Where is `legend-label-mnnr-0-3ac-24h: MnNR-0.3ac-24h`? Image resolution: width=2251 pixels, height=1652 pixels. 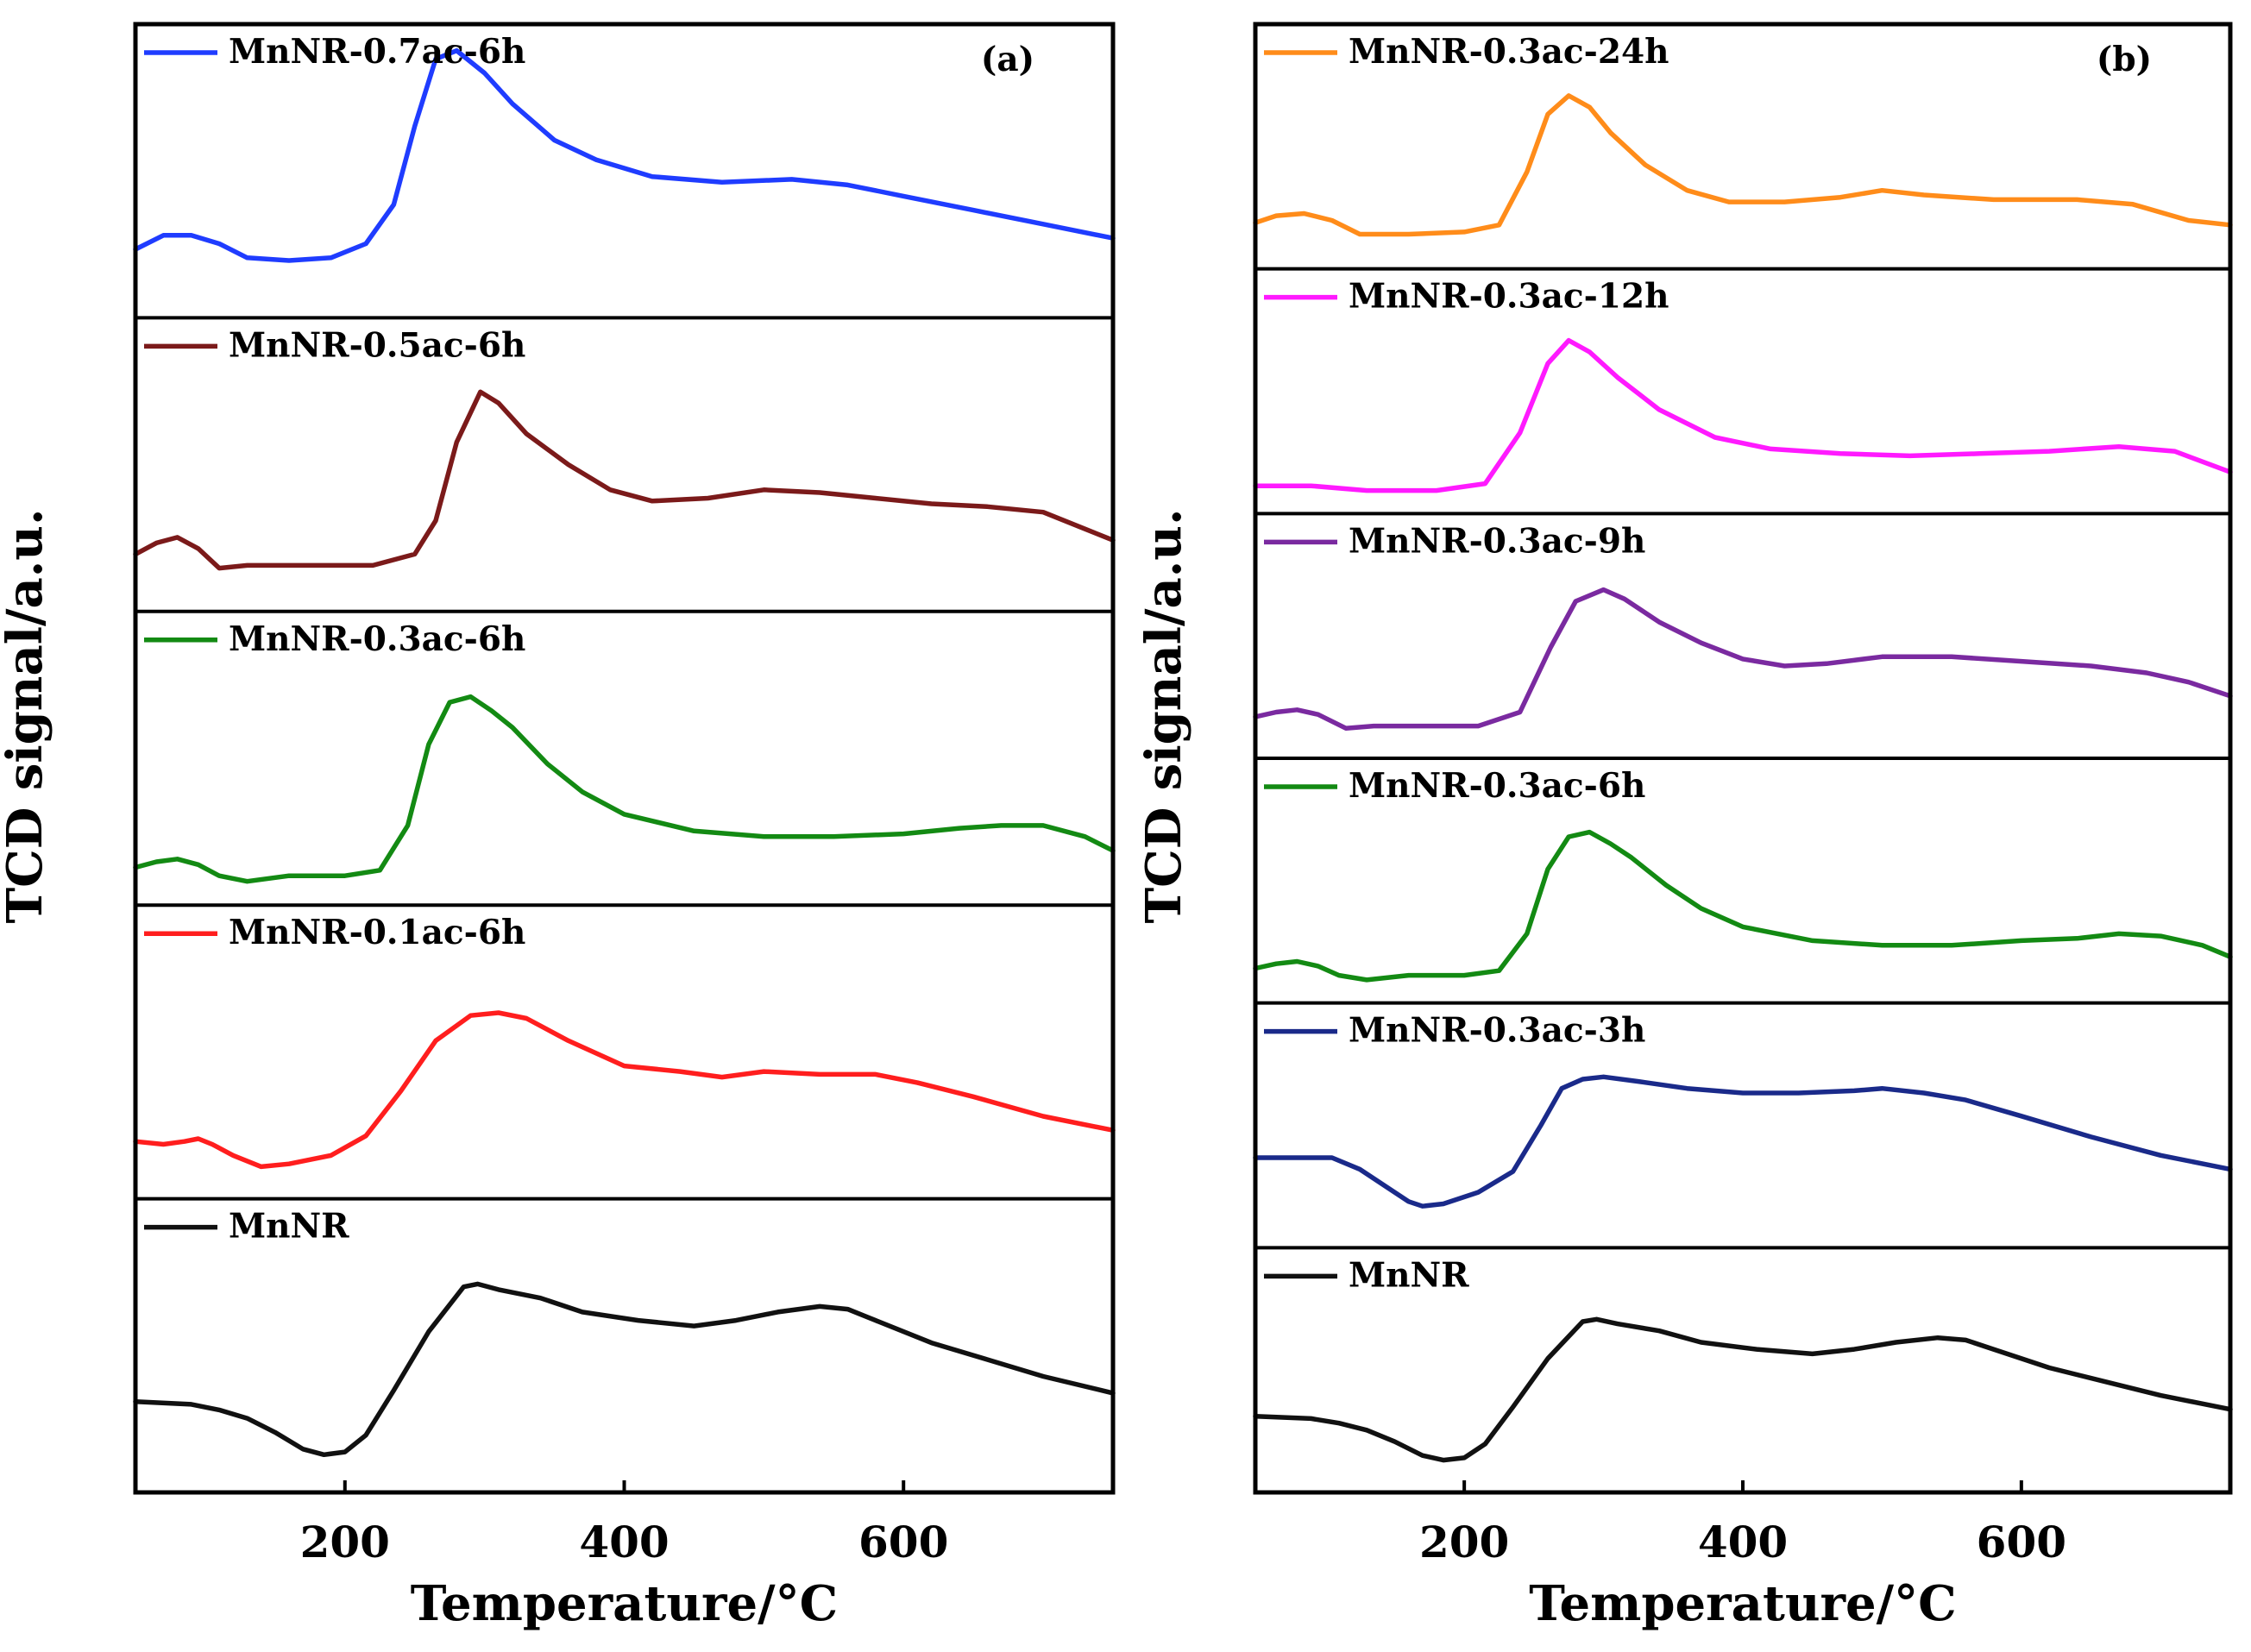
legend-label-mnnr-0-3ac-24h: MnNR-0.3ac-24h is located at coordinates (1509, 52).